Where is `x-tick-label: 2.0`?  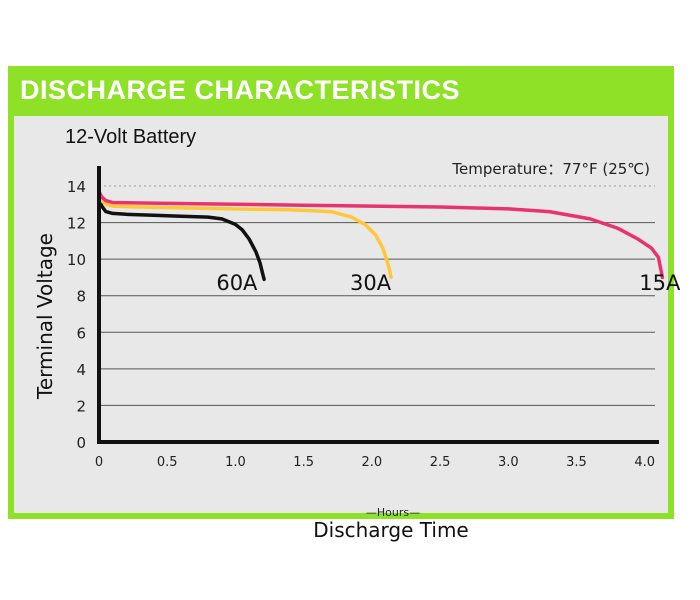
x-tick-label: 2.0 is located at coordinates (372, 462).